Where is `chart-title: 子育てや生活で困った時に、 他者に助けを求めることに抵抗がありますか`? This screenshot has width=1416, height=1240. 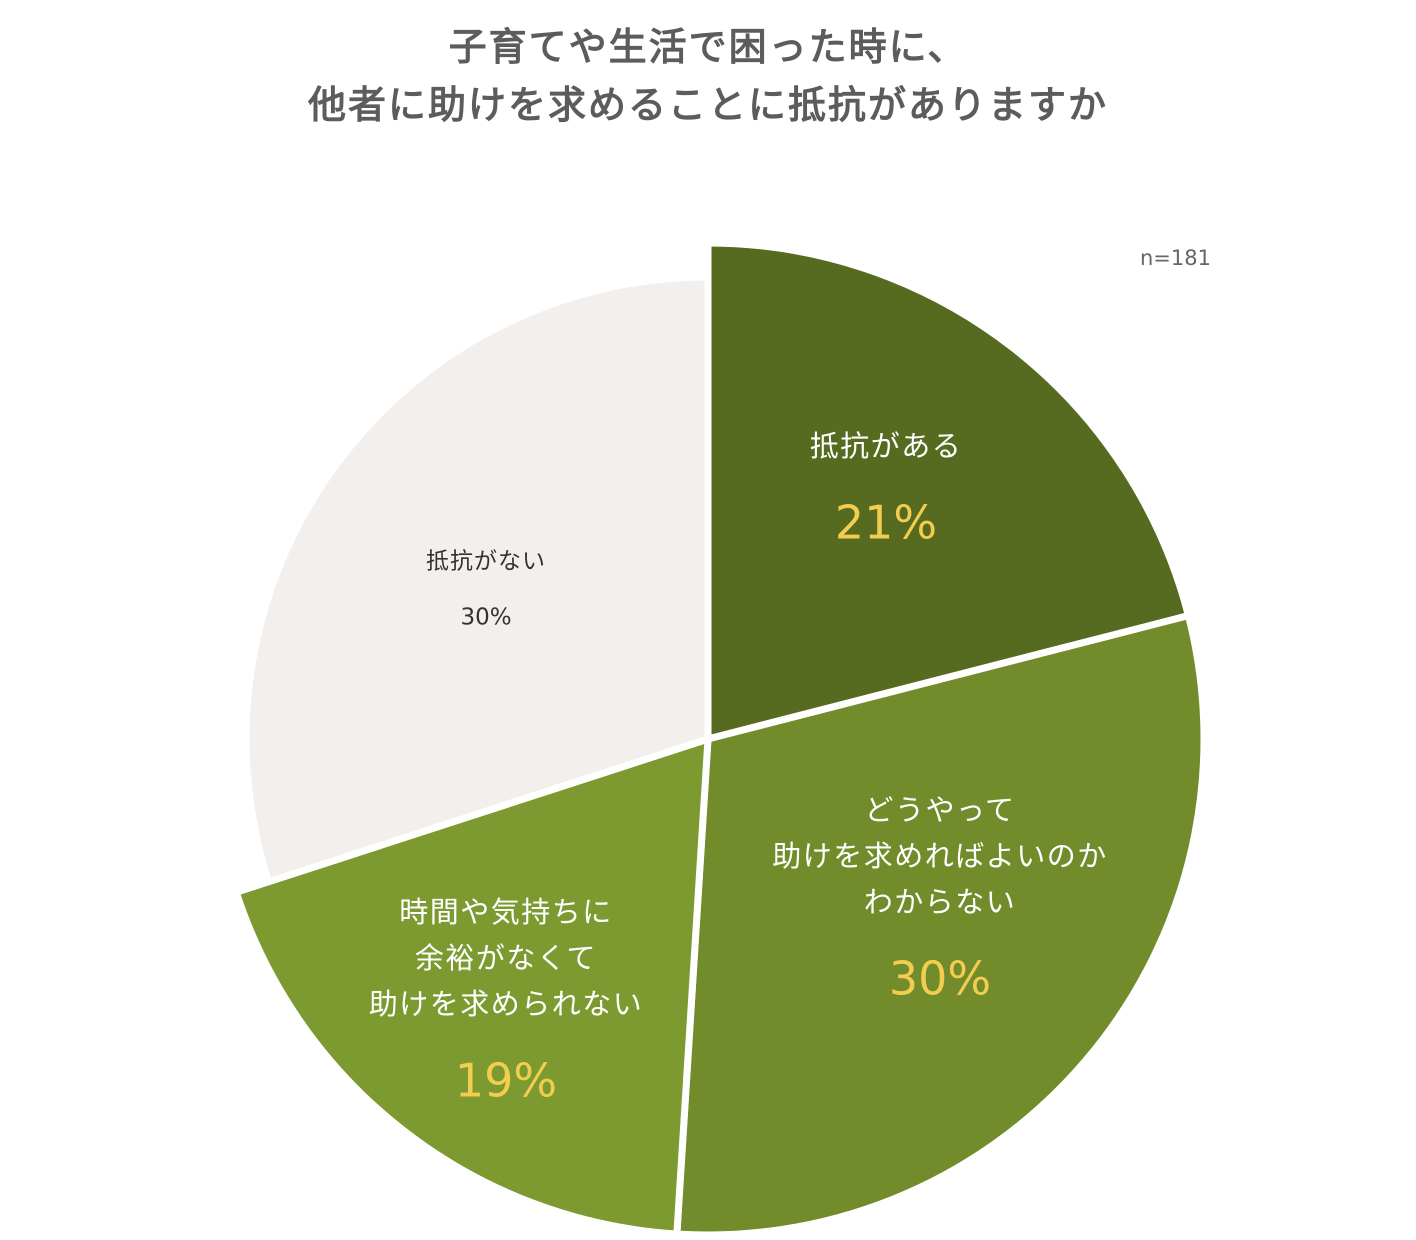 chart-title: 子育てや生活で困った時に、 他者に助けを求めることに抵抗がありますか is located at coordinates (708, 76).